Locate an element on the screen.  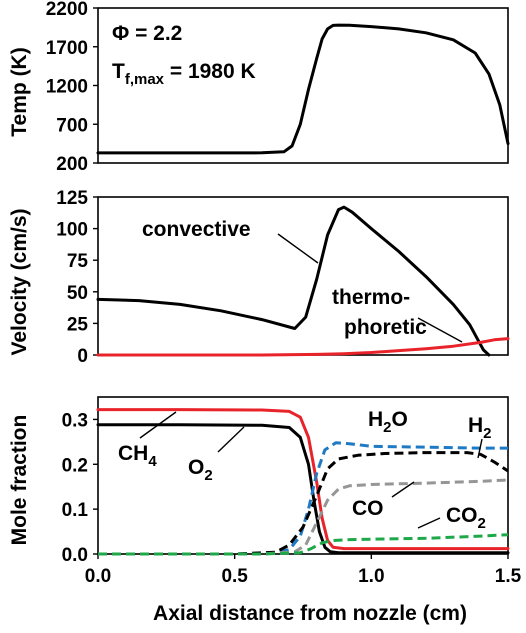
thermophoretic-label-line2: phoretic is located at coordinates (385, 327).